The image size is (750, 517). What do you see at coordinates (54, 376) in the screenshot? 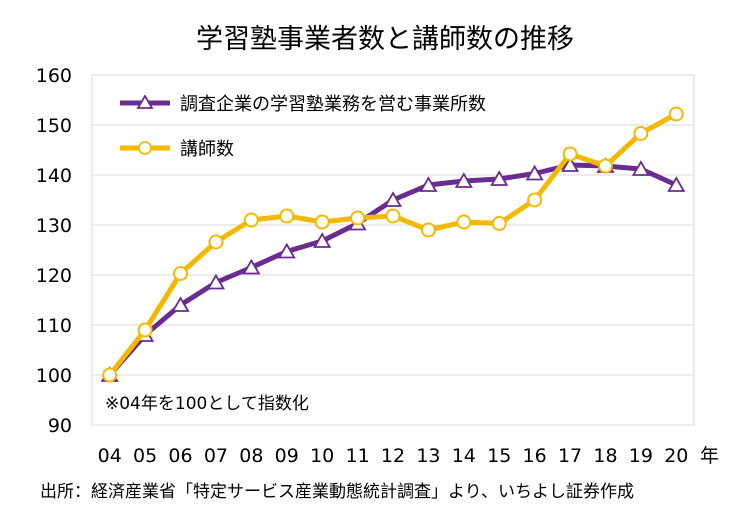
I see `y-tick-label: 100` at bounding box center [54, 376].